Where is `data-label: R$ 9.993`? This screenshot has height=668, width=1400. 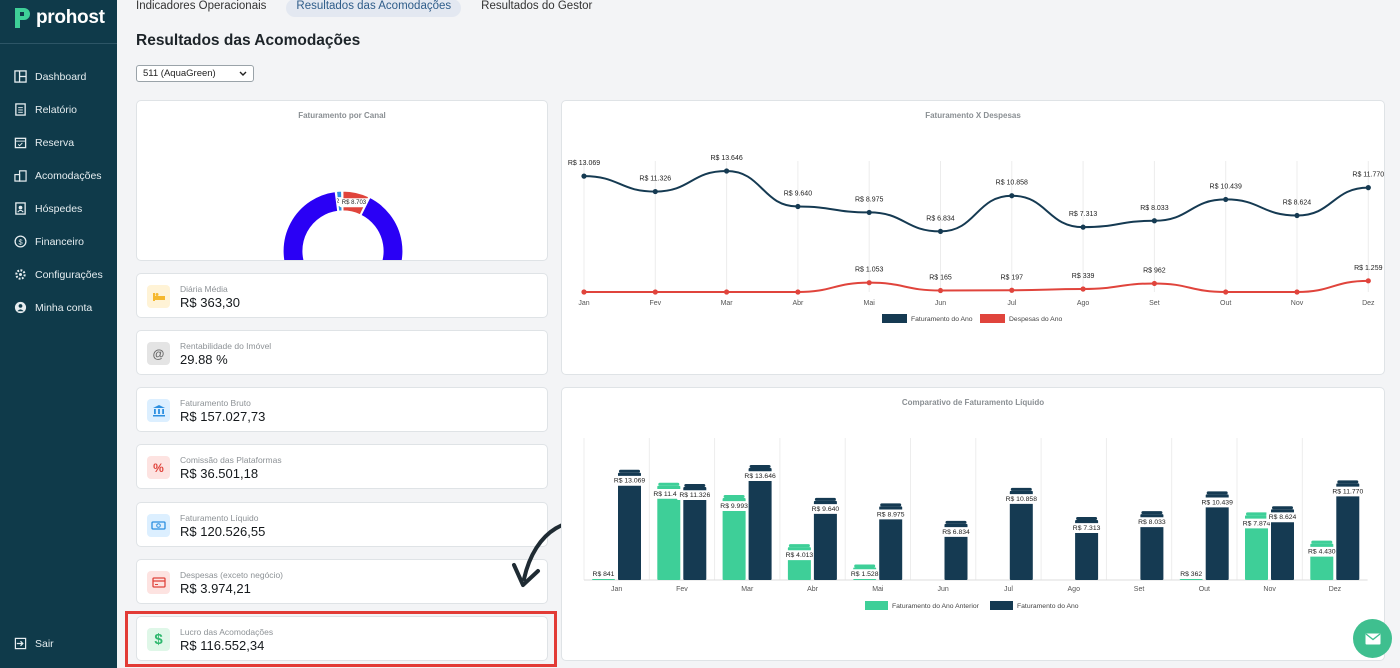 data-label: R$ 9.993 is located at coordinates (734, 506).